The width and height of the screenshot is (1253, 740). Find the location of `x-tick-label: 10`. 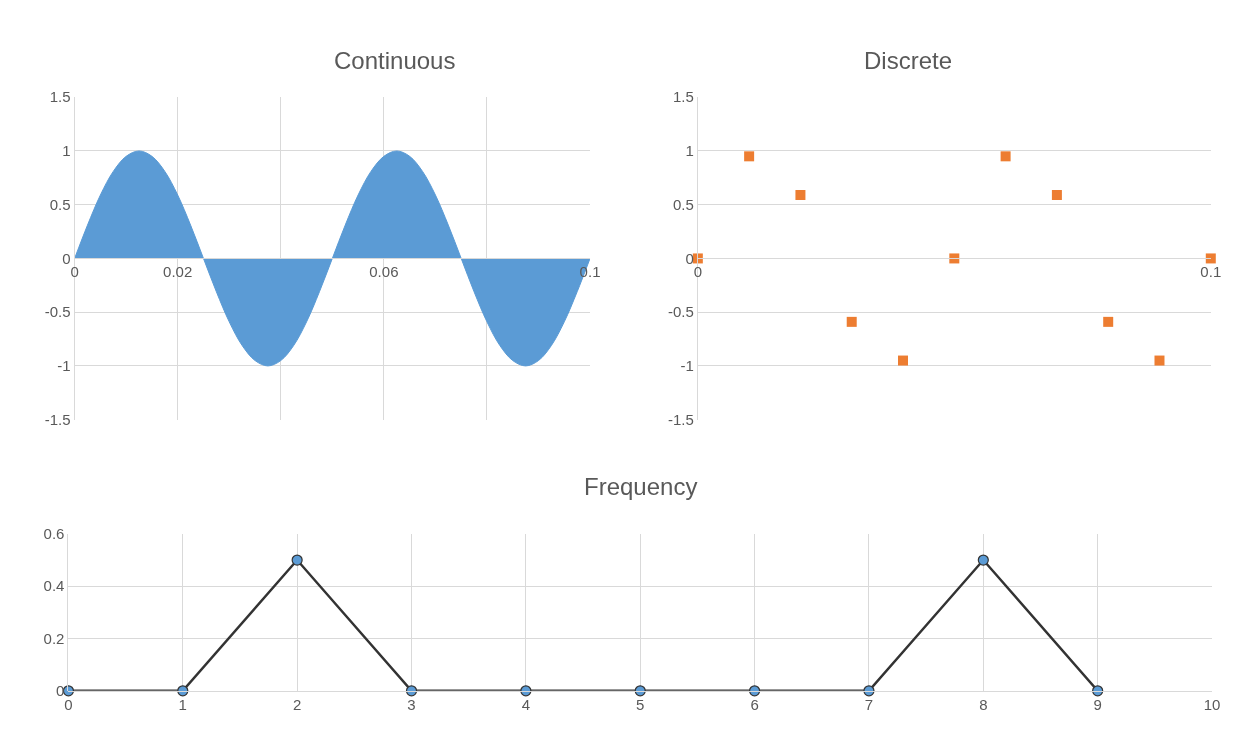

x-tick-label: 10 is located at coordinates (1212, 704).